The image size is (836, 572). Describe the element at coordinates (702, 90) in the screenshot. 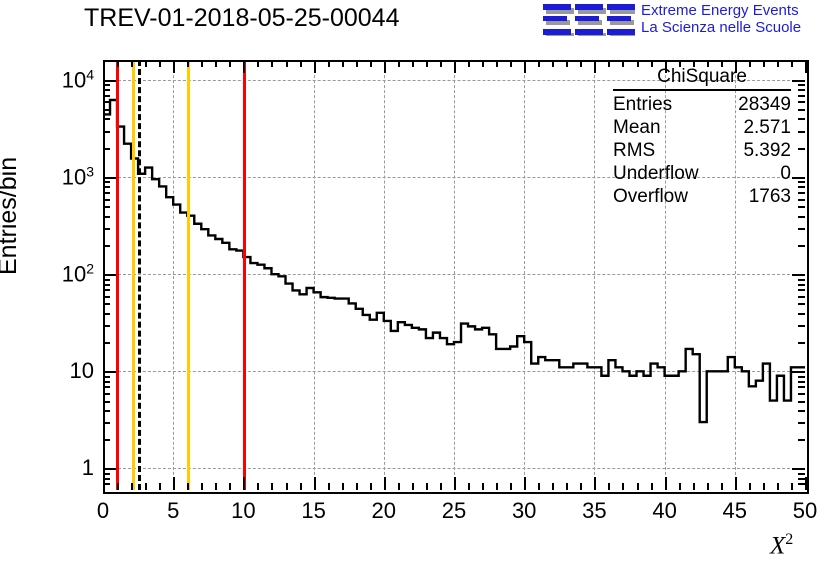

I see `stats-box-divider` at that location.